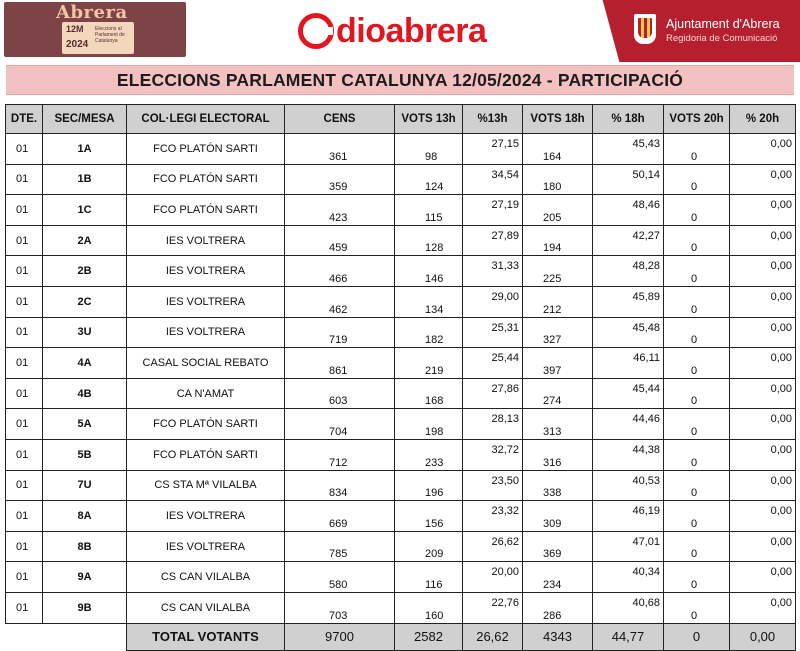 The image size is (800, 651). What do you see at coordinates (339, 485) in the screenshot?
I see `cell-cens: 834` at bounding box center [339, 485].